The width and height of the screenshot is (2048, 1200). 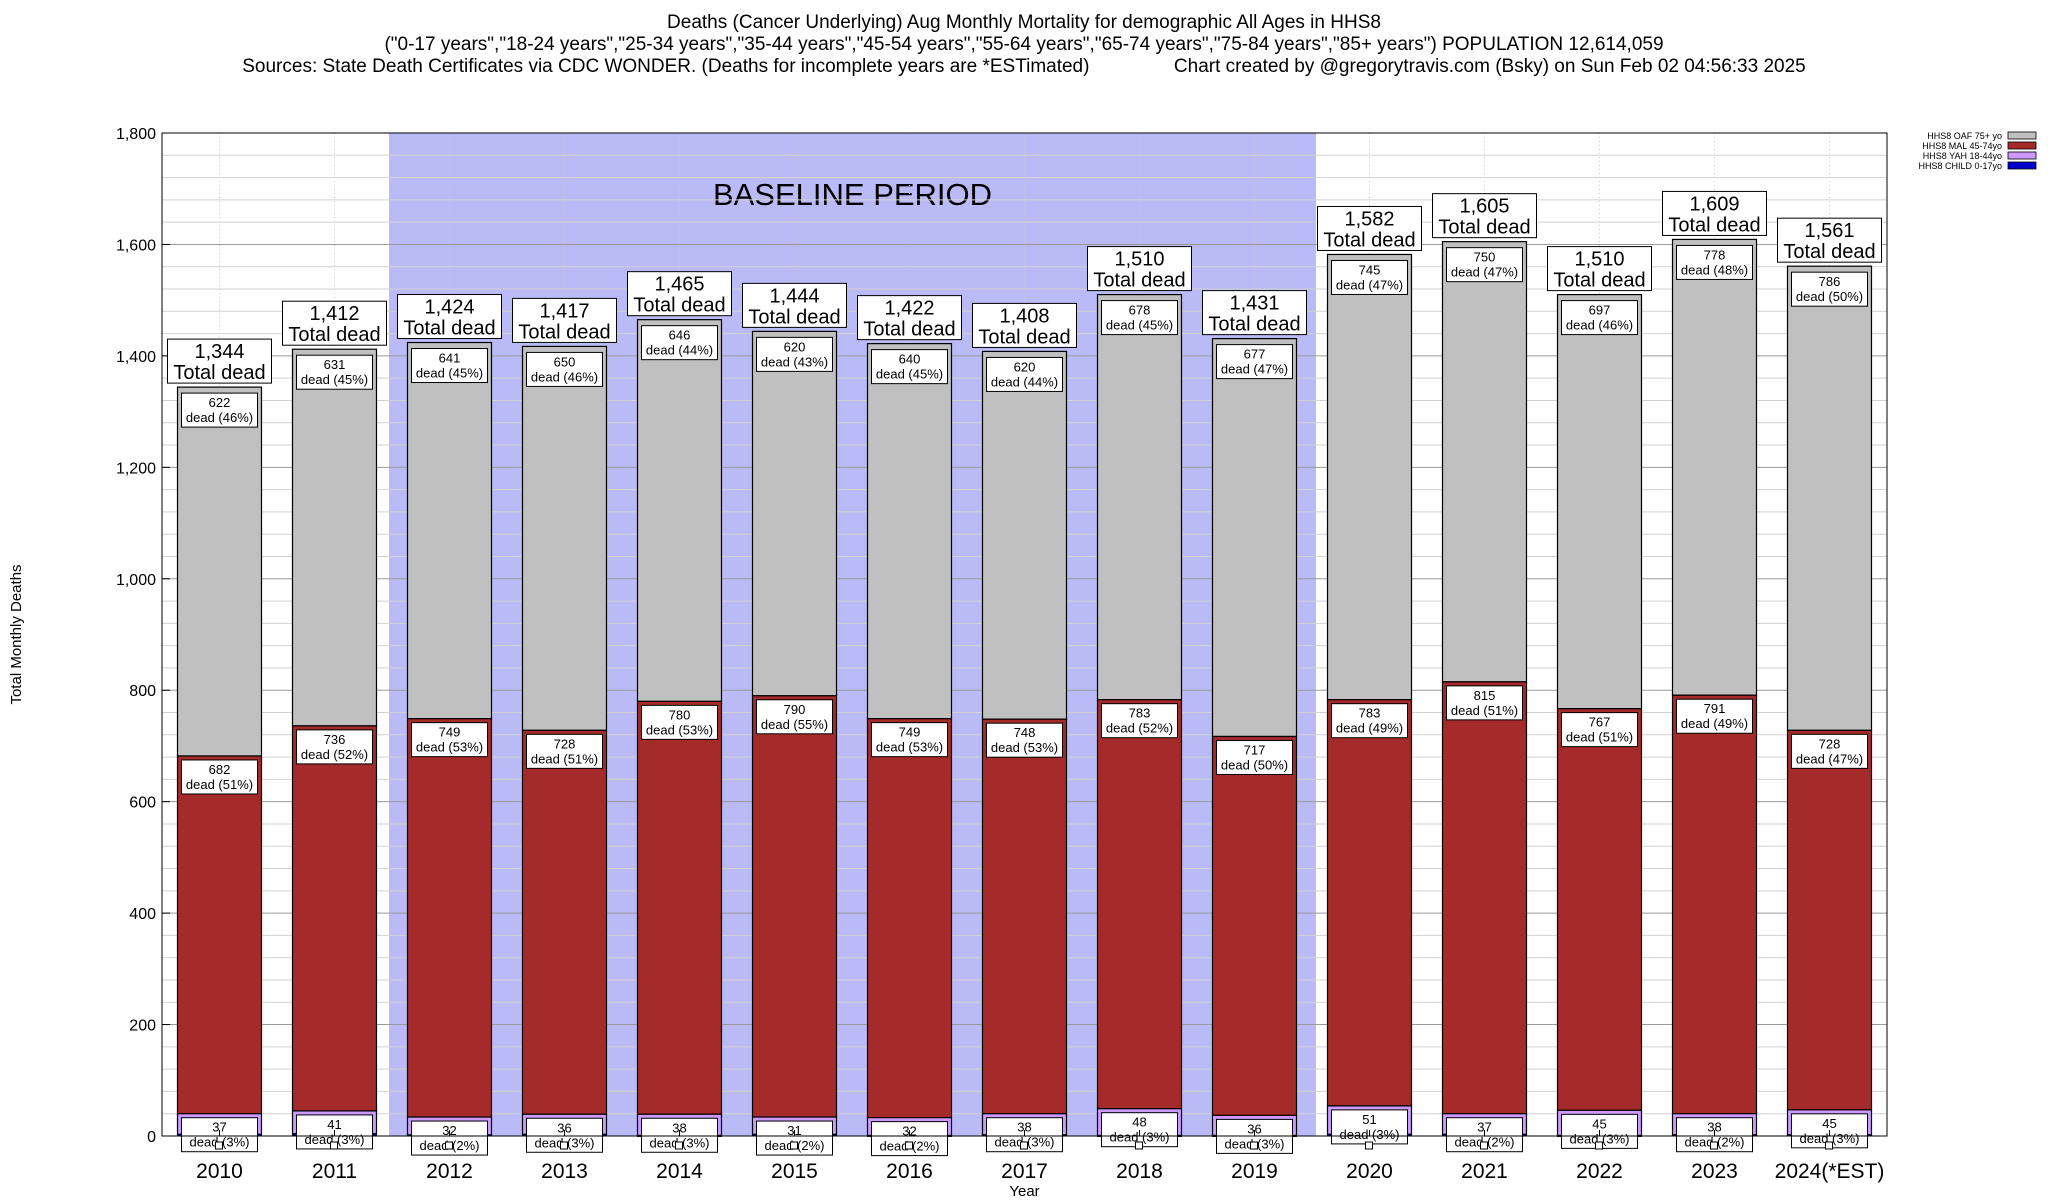 What do you see at coordinates (1829, 1123) in the screenshot?
I see `yah-label-value: 45` at bounding box center [1829, 1123].